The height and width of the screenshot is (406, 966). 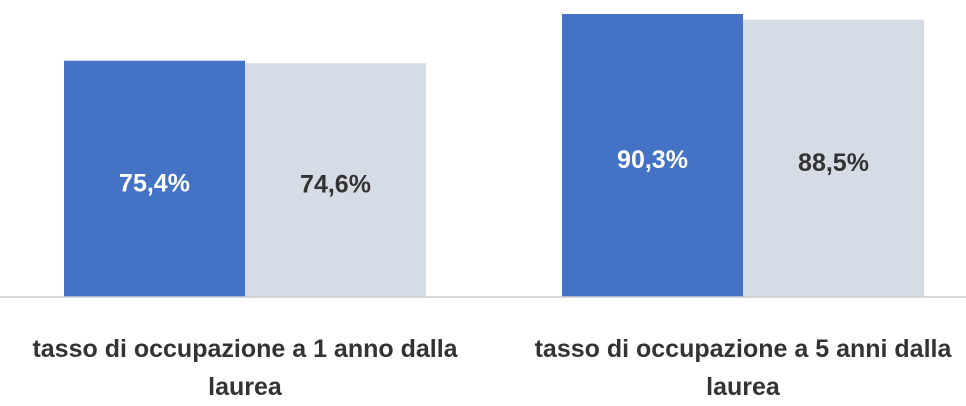 I want to click on value-label: 75,4%, so click(x=154, y=183).